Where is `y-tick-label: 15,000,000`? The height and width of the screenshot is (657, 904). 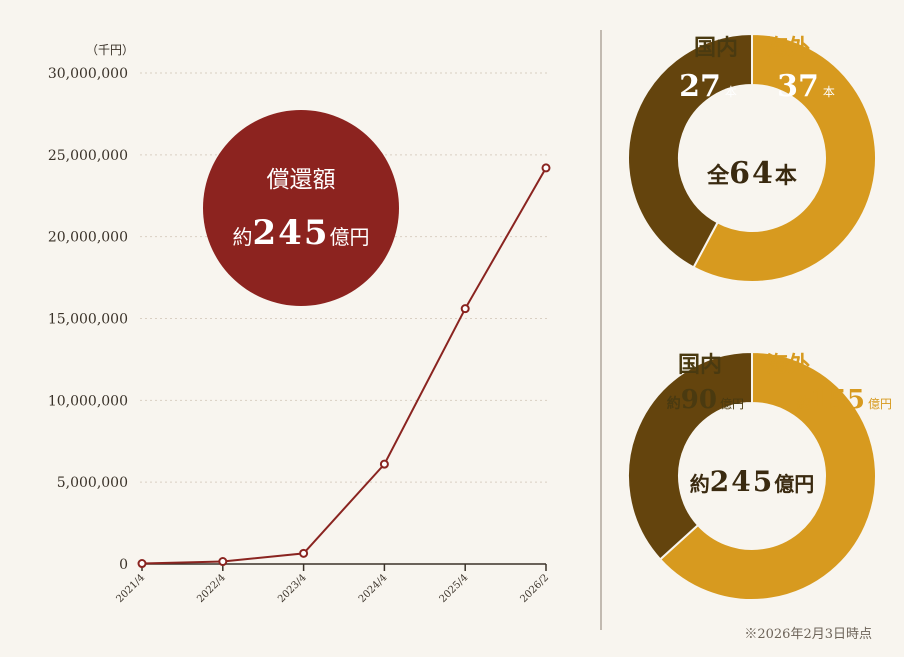 y-tick-label: 15,000,000 is located at coordinates (88, 320).